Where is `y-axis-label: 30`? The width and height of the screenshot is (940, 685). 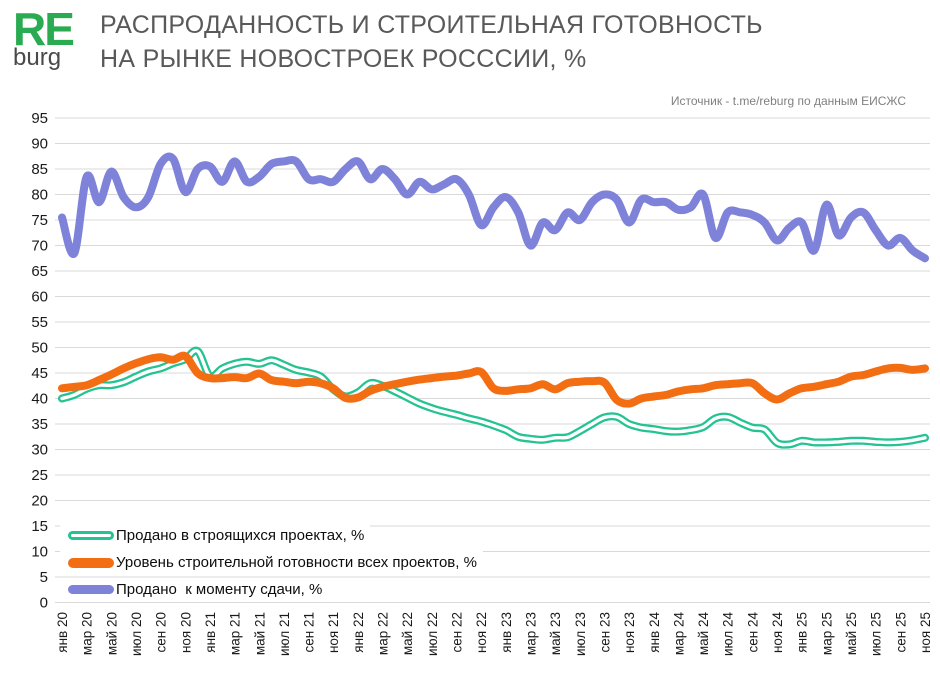 y-axis-label: 30 is located at coordinates (39, 450).